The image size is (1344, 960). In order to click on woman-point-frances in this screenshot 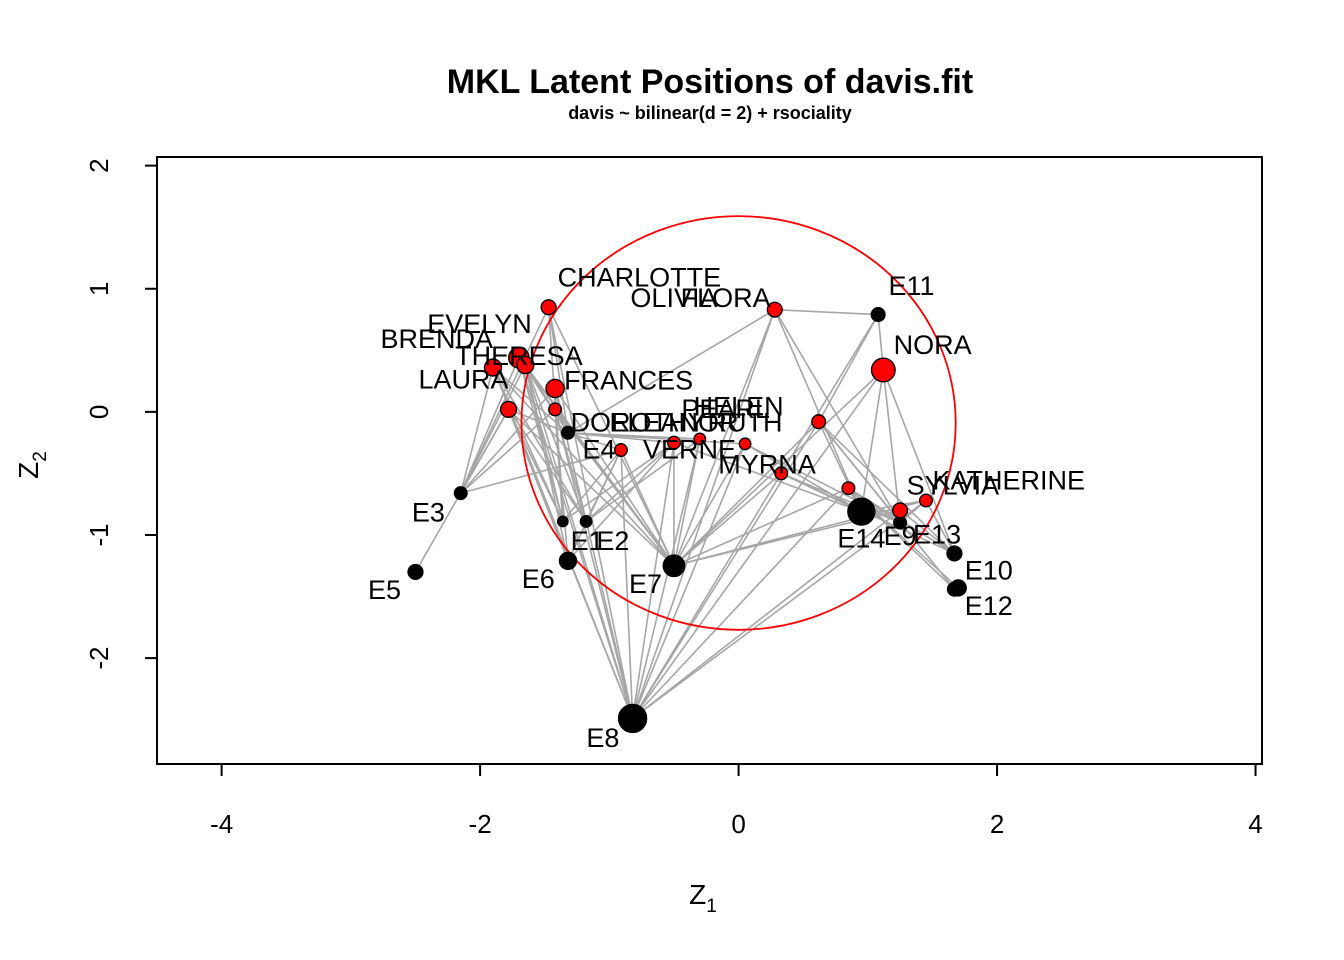, I will do `click(555, 388)`.